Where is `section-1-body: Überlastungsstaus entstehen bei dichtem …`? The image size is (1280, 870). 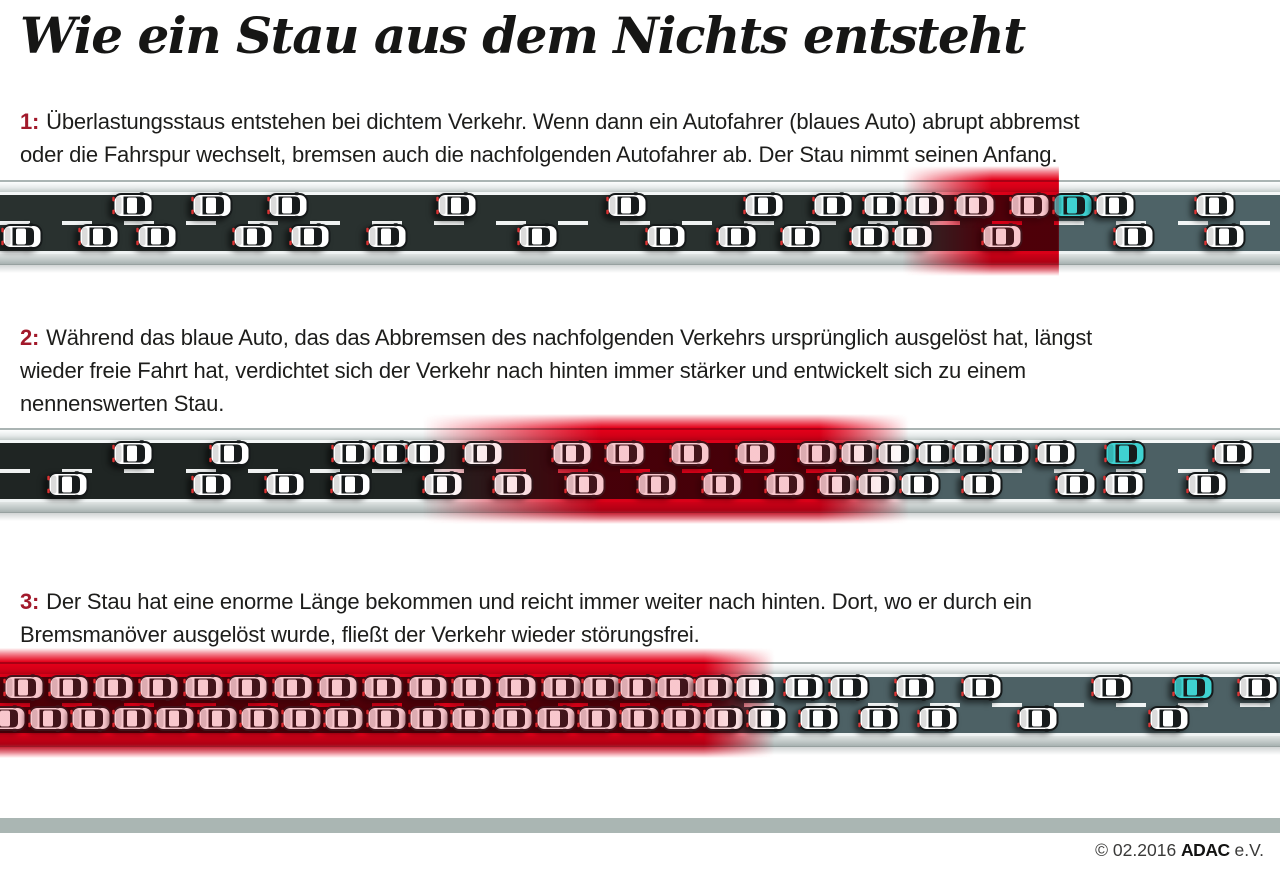
section-1-body: Überlastungsstaus entstehen bei dichtem … is located at coordinates (550, 138).